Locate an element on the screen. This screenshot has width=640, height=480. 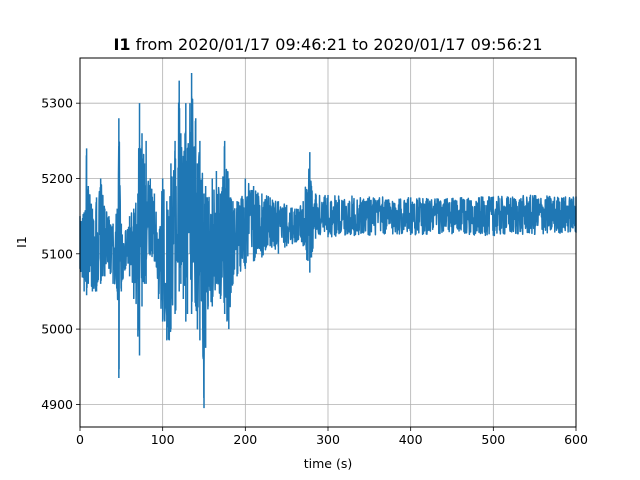
y-axis-label: I1 is located at coordinates (21, 242).